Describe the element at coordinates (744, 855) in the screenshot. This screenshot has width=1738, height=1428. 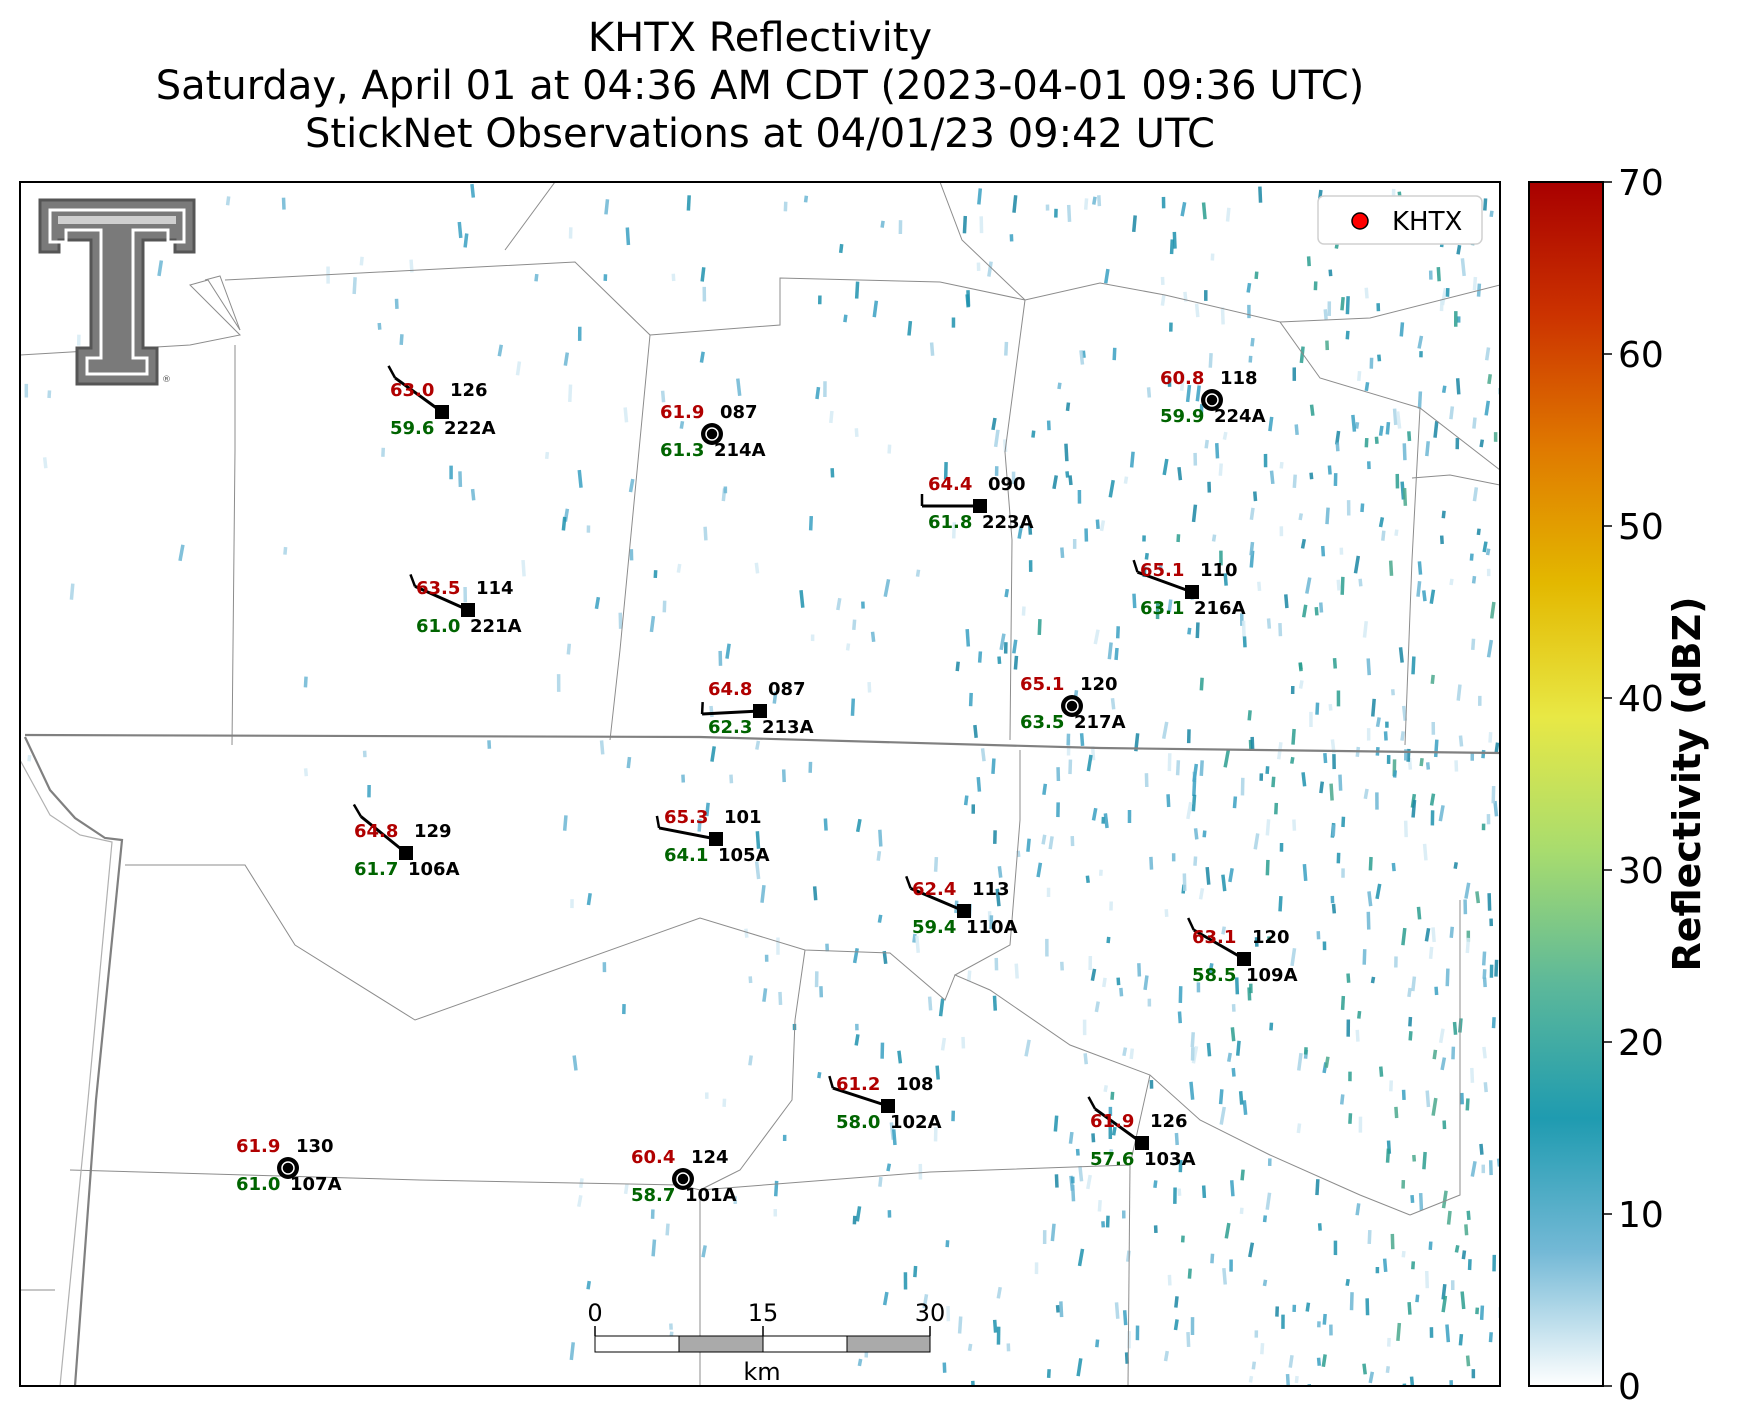
I see `station-id: 105A` at that location.